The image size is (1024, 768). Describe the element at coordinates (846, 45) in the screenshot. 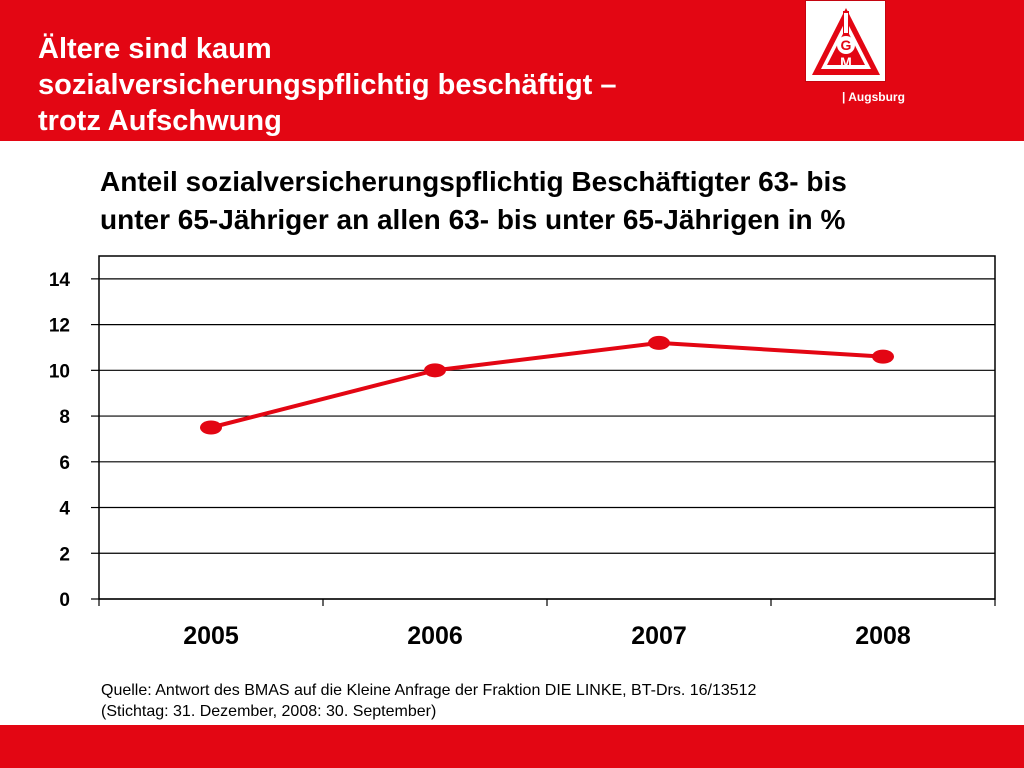

I see `svg-text: G` at that location.